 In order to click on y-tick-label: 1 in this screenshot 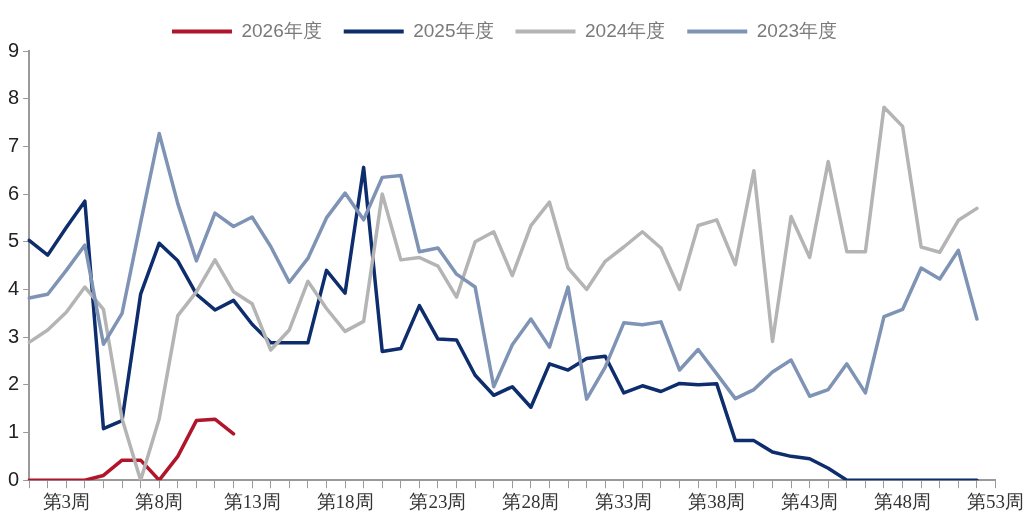, I will do `click(14, 431)`.